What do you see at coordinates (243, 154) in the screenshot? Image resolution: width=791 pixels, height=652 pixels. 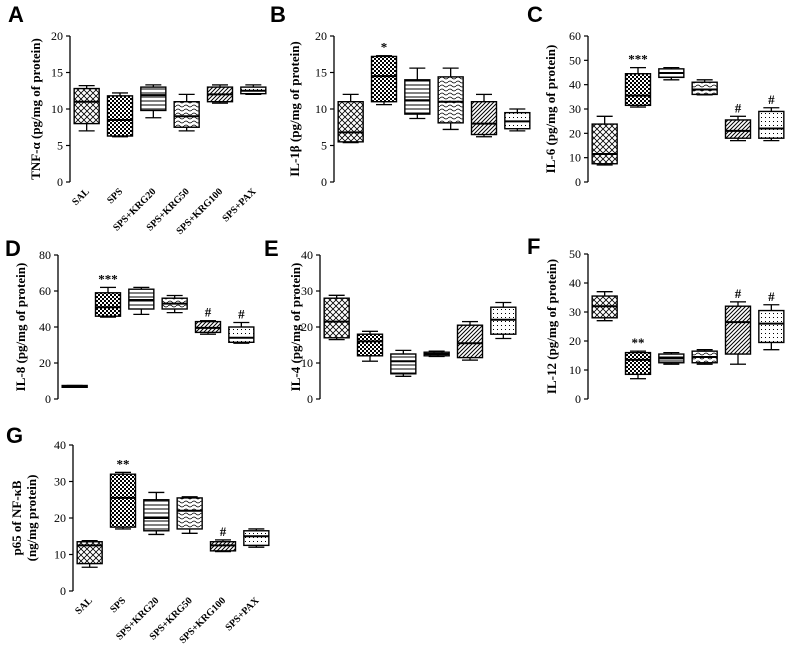 I see `box-sps-pax: SPS+PAX` at bounding box center [243, 154].